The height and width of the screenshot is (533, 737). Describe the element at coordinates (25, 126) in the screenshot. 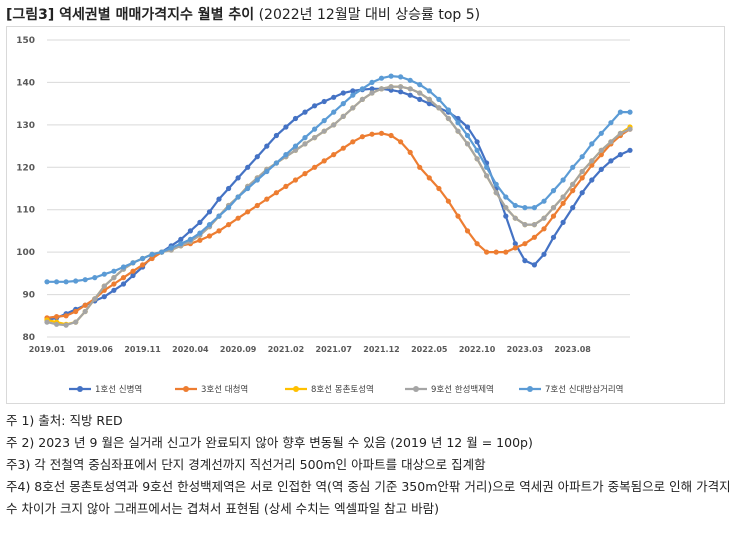

I see `y-tick-label: 130` at that location.